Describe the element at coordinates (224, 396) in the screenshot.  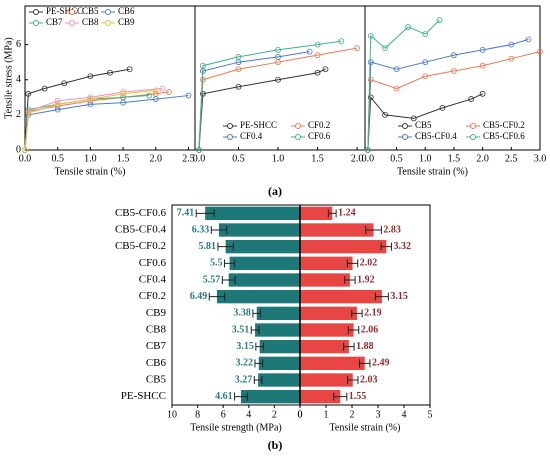
I see `value-label: 4.61` at that location.